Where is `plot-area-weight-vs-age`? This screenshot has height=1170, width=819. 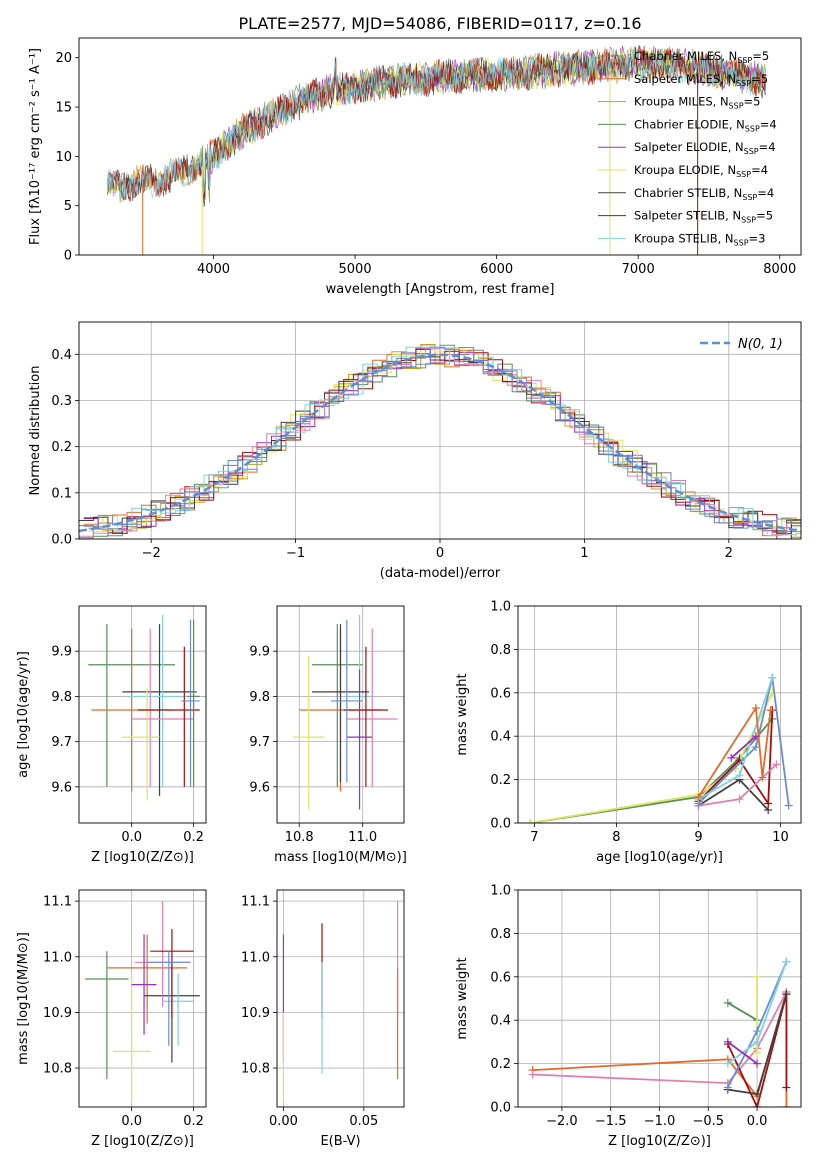 plot-area-weight-vs-age is located at coordinates (659, 748).